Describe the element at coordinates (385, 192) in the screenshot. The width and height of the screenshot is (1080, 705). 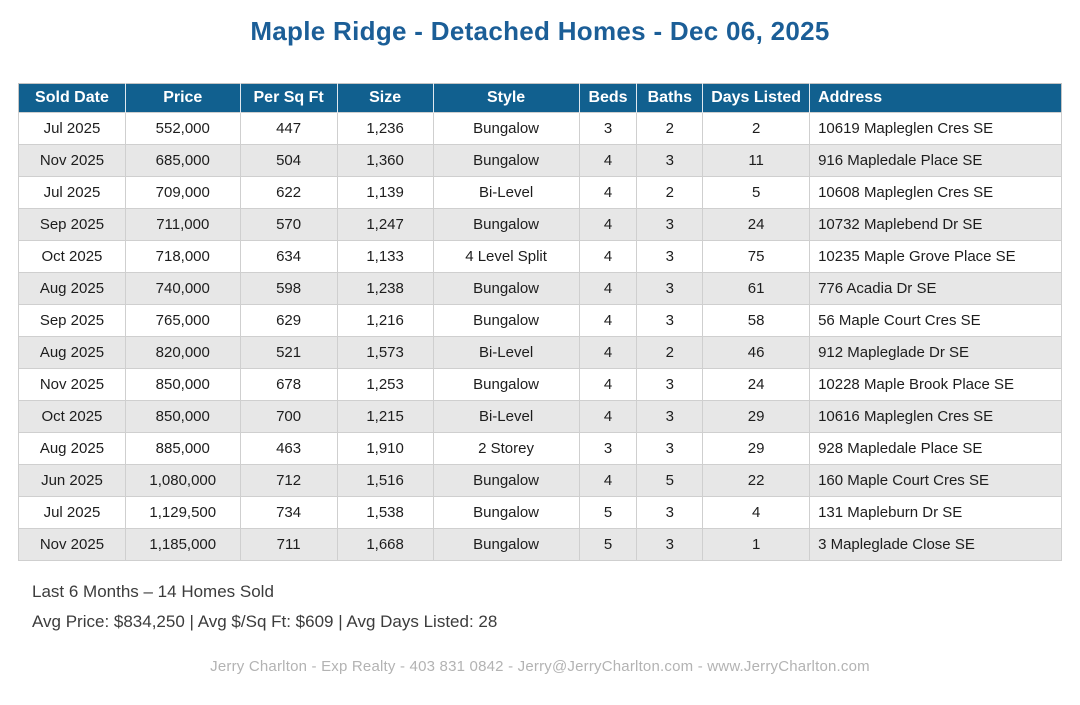
I see `table-cell: 1,139` at that location.